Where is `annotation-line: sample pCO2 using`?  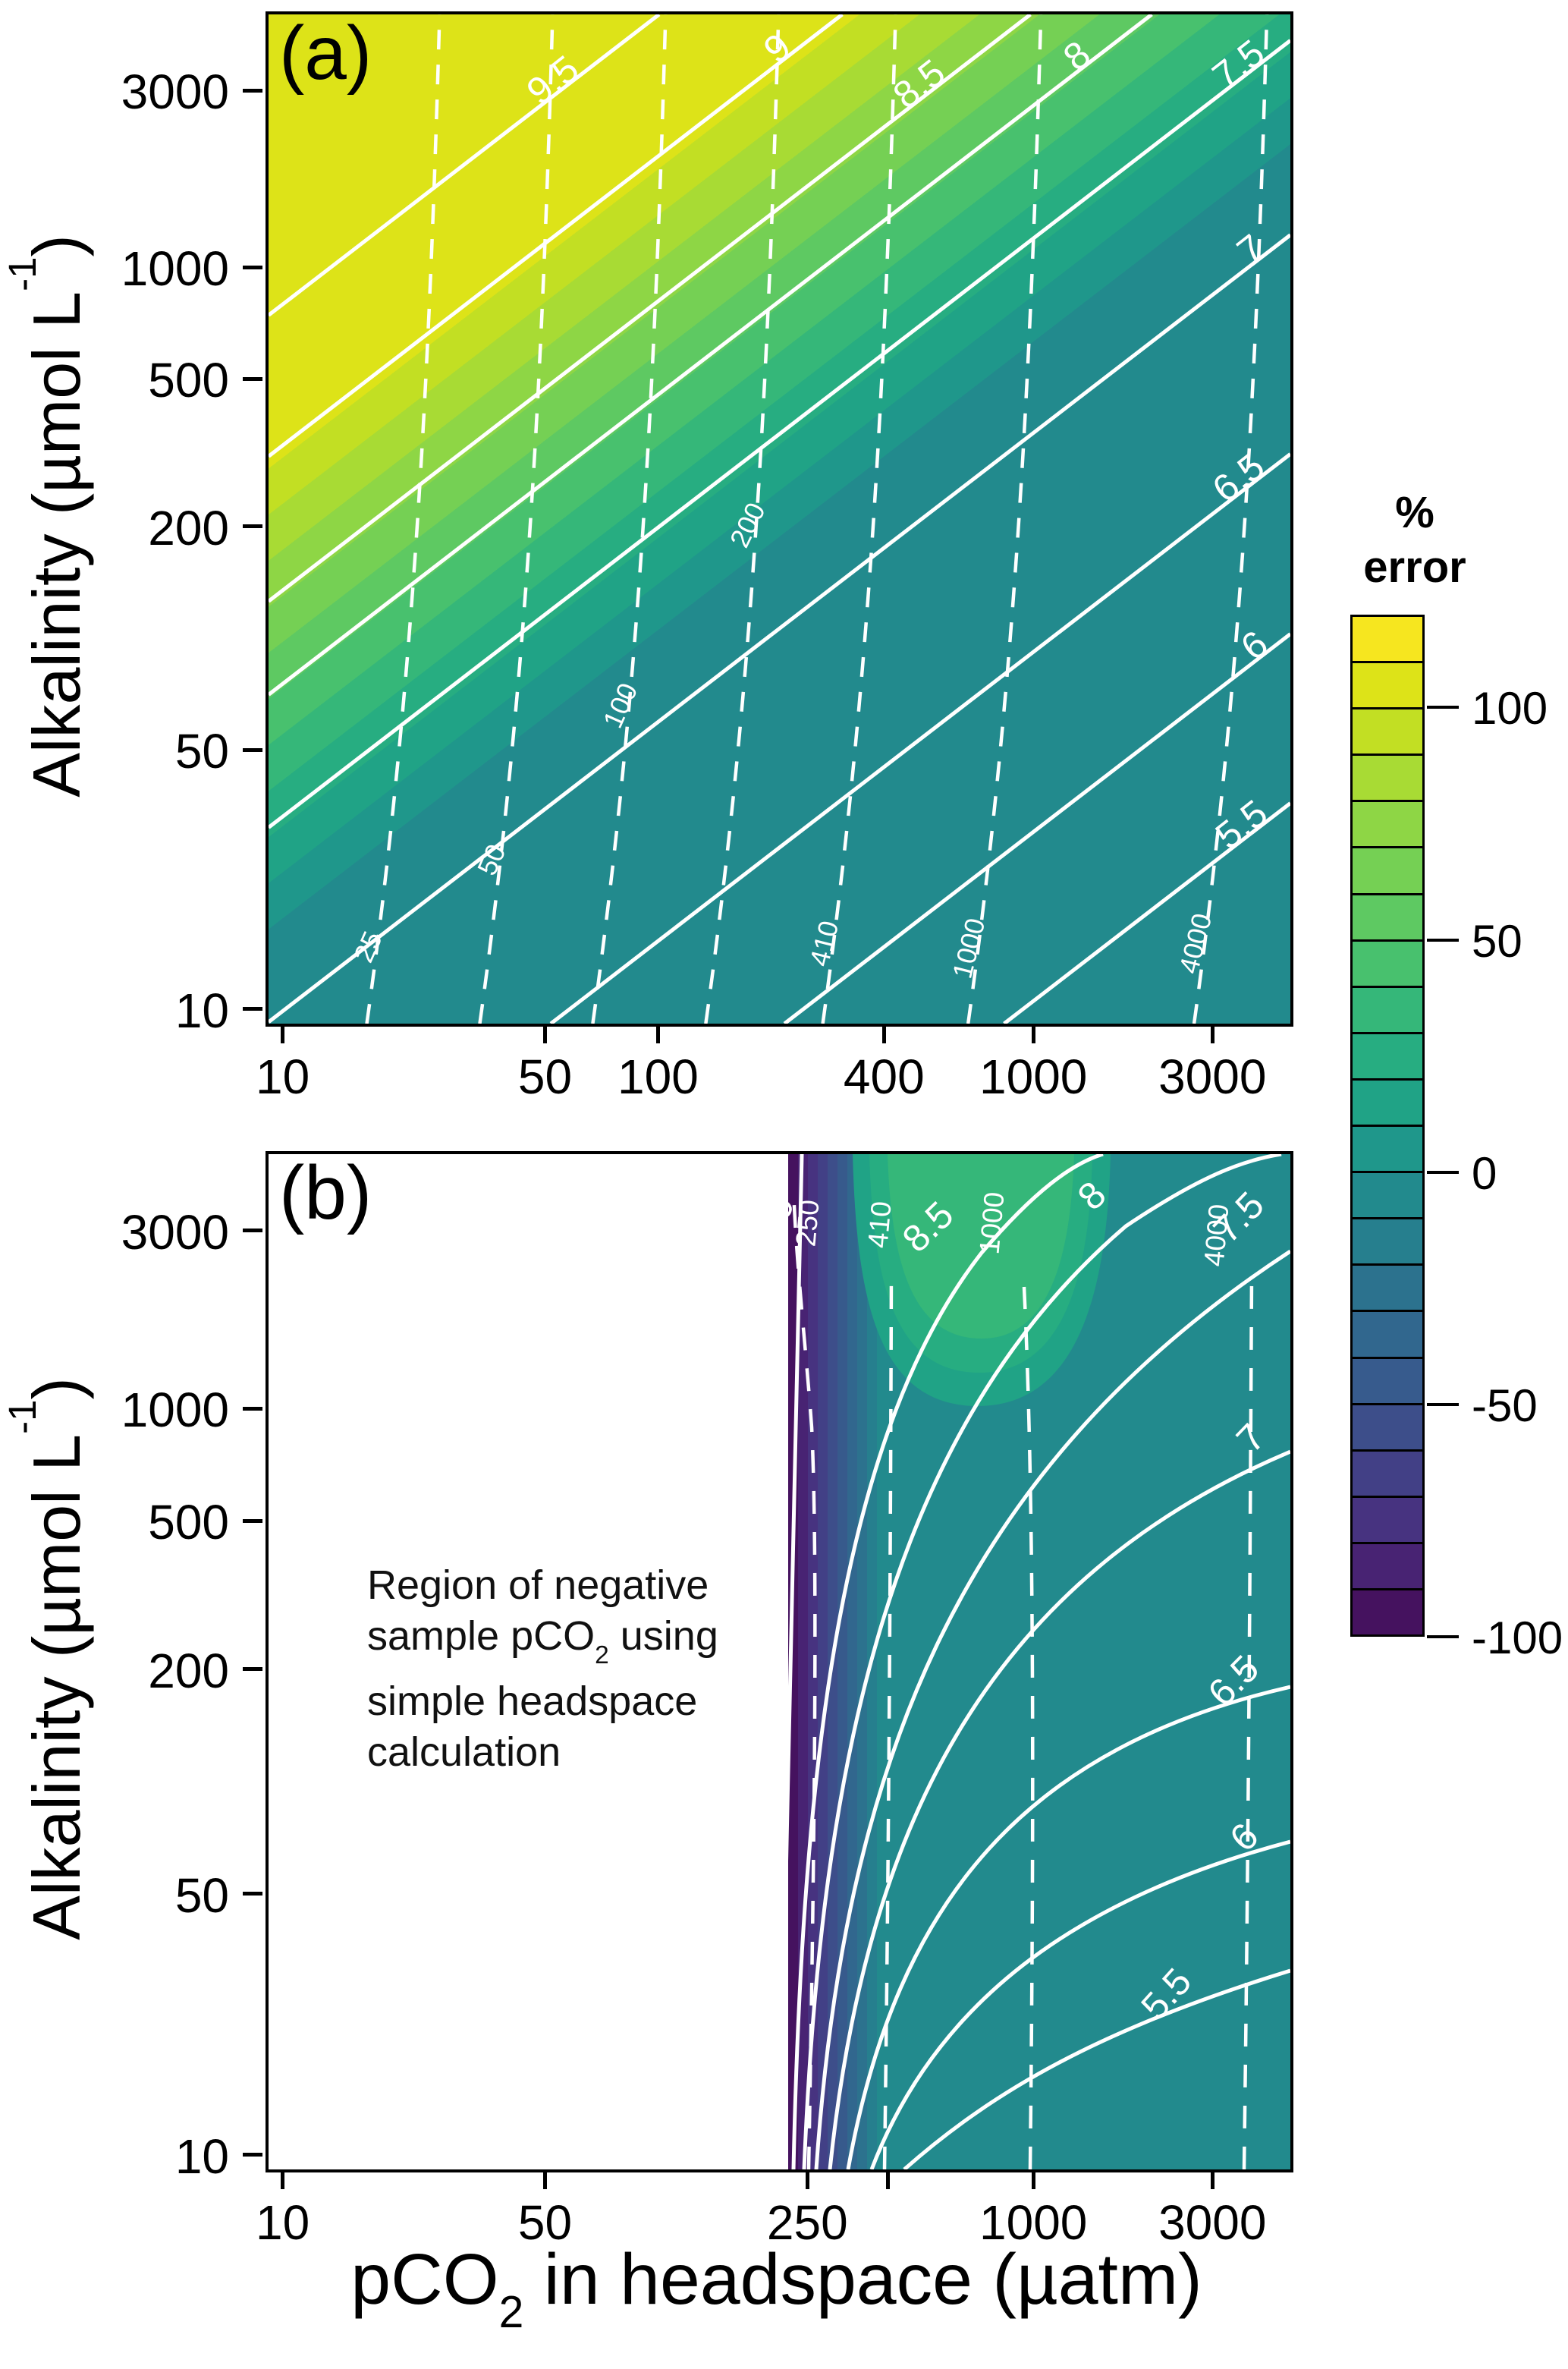 annotation-line: sample pCO2 using is located at coordinates (543, 1641).